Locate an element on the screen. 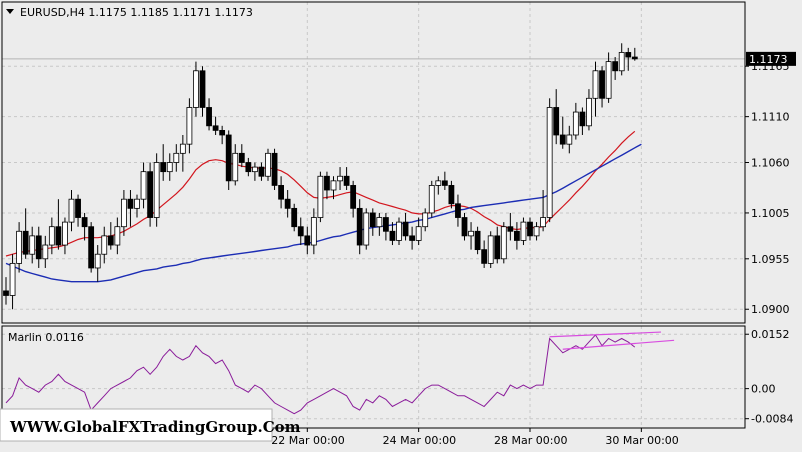  dropdown-triangle-icon is located at coordinates (10, 11).